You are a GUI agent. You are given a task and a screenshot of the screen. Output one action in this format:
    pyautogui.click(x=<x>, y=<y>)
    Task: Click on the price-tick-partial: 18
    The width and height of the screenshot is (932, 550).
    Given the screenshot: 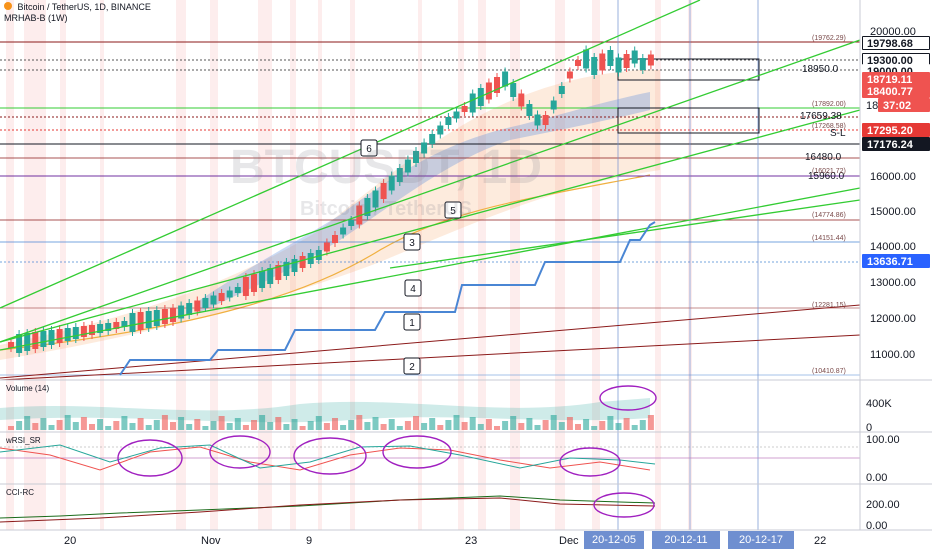 What is the action you would take?
    pyautogui.click(x=872, y=106)
    